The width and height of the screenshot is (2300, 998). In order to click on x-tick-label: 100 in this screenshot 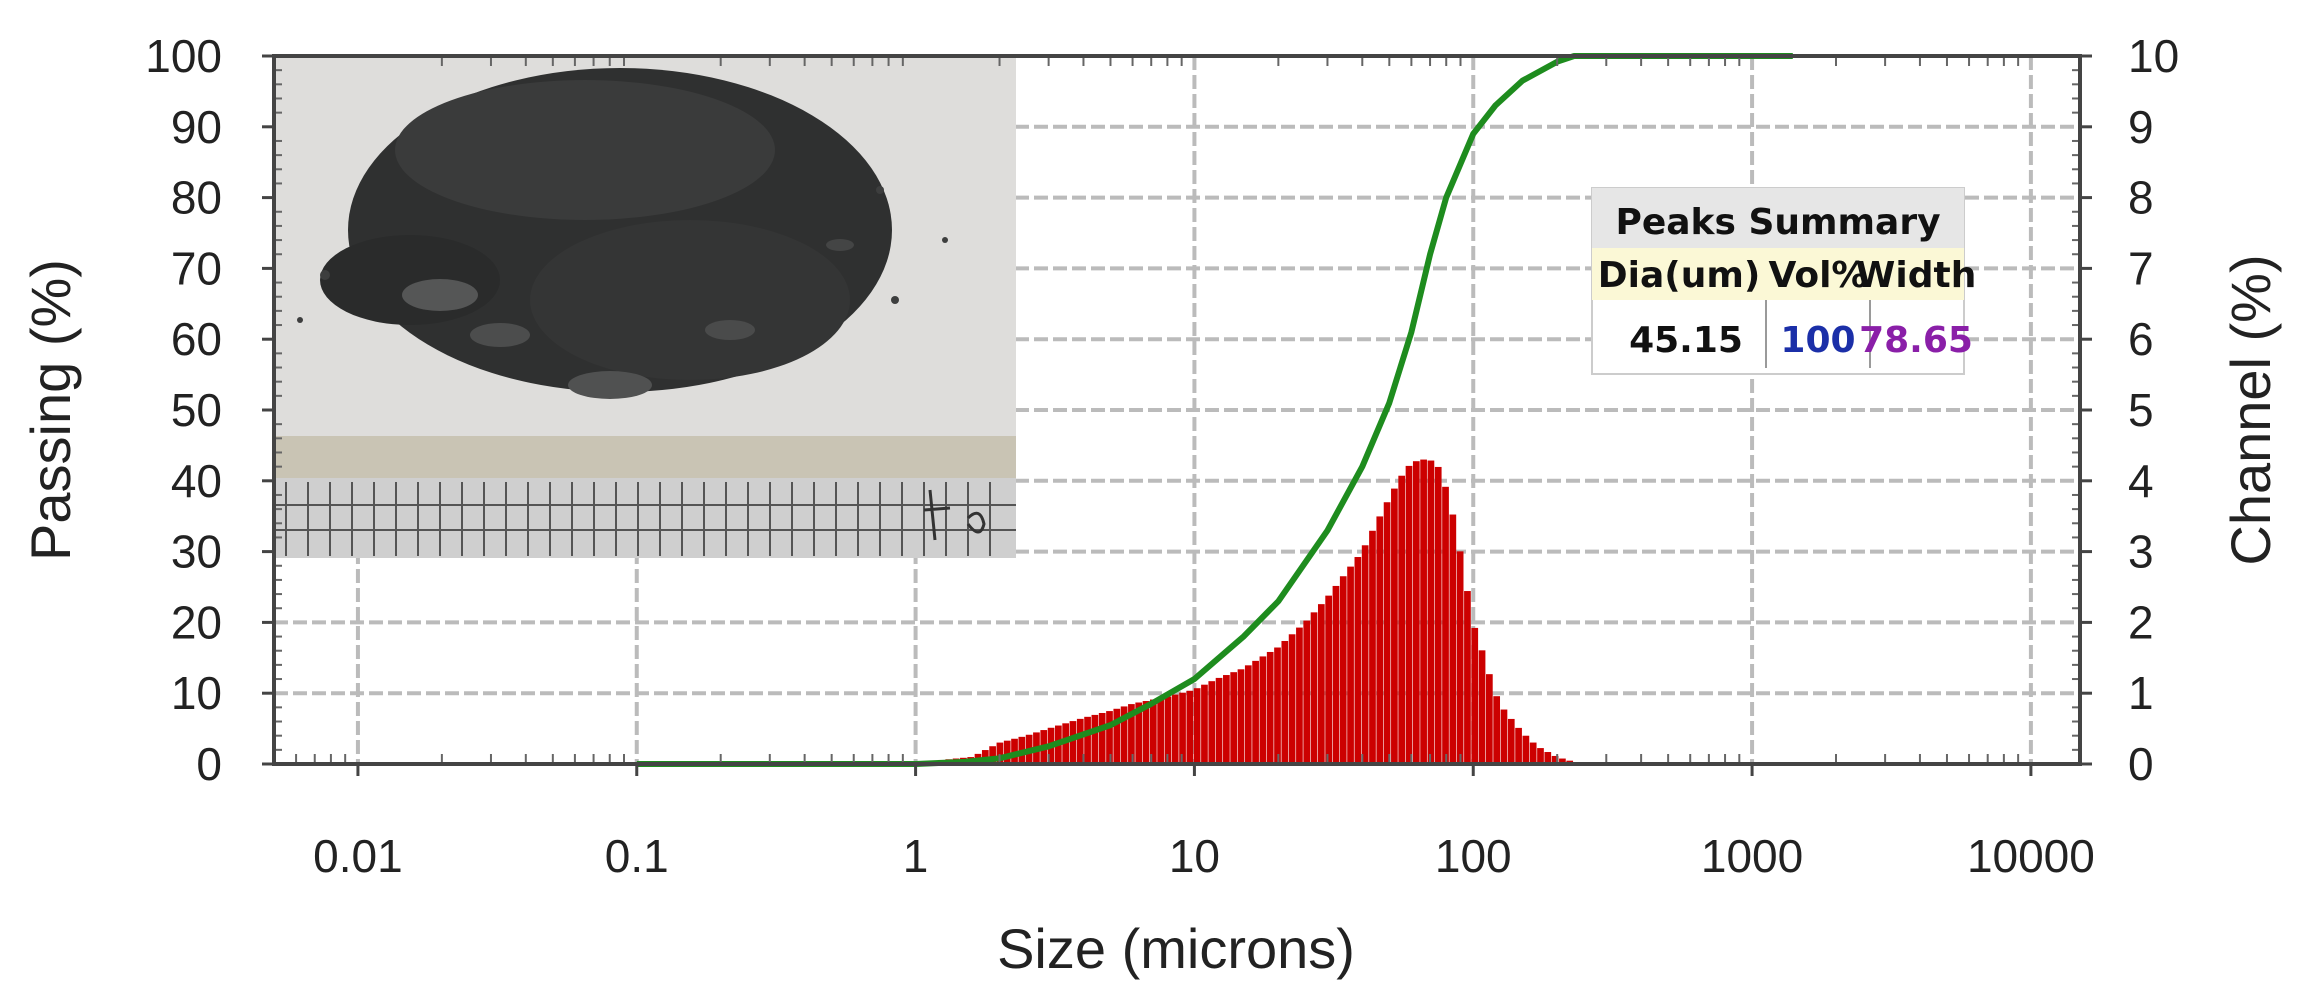, I will do `click(1473, 856)`.